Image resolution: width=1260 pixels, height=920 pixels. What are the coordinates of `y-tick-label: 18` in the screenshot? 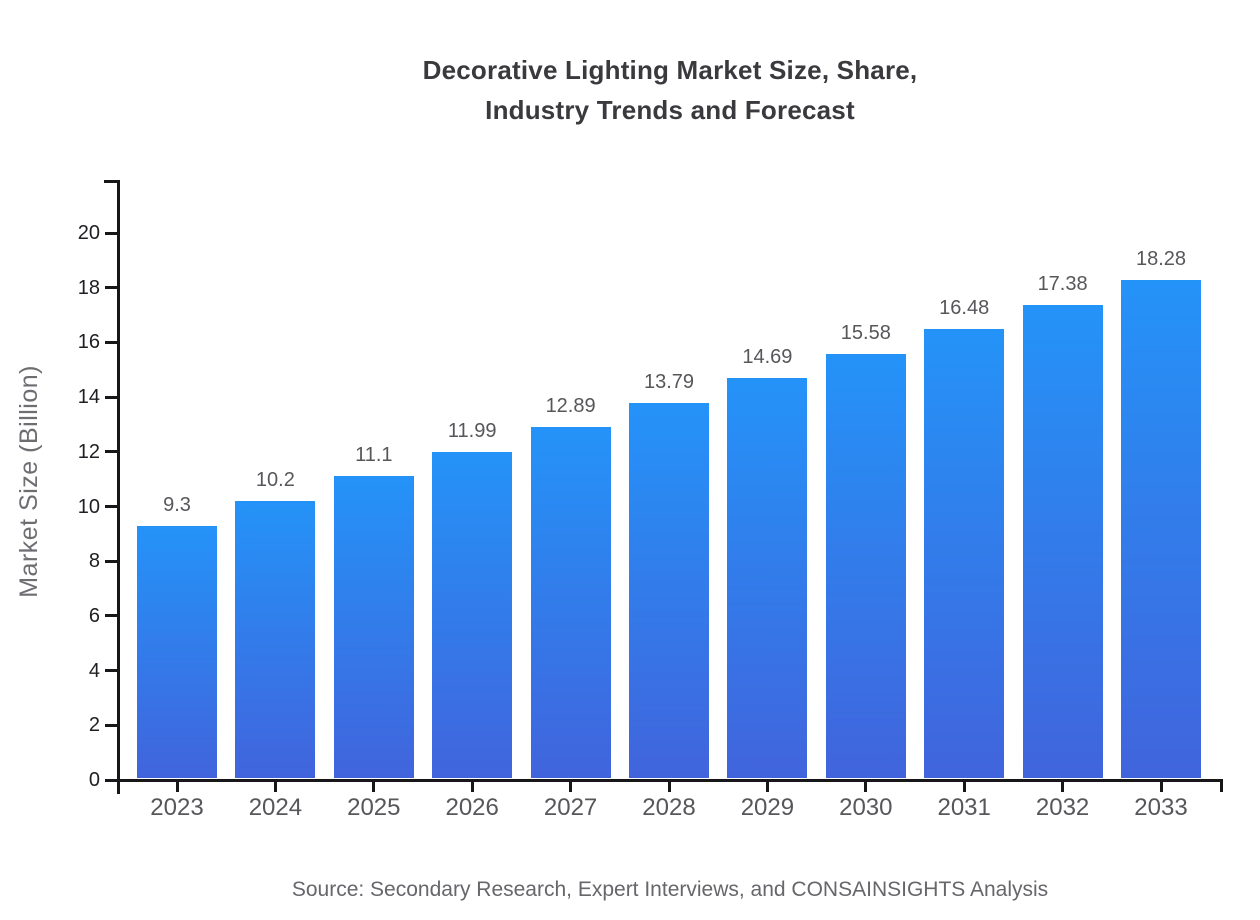 It's located at (88, 287).